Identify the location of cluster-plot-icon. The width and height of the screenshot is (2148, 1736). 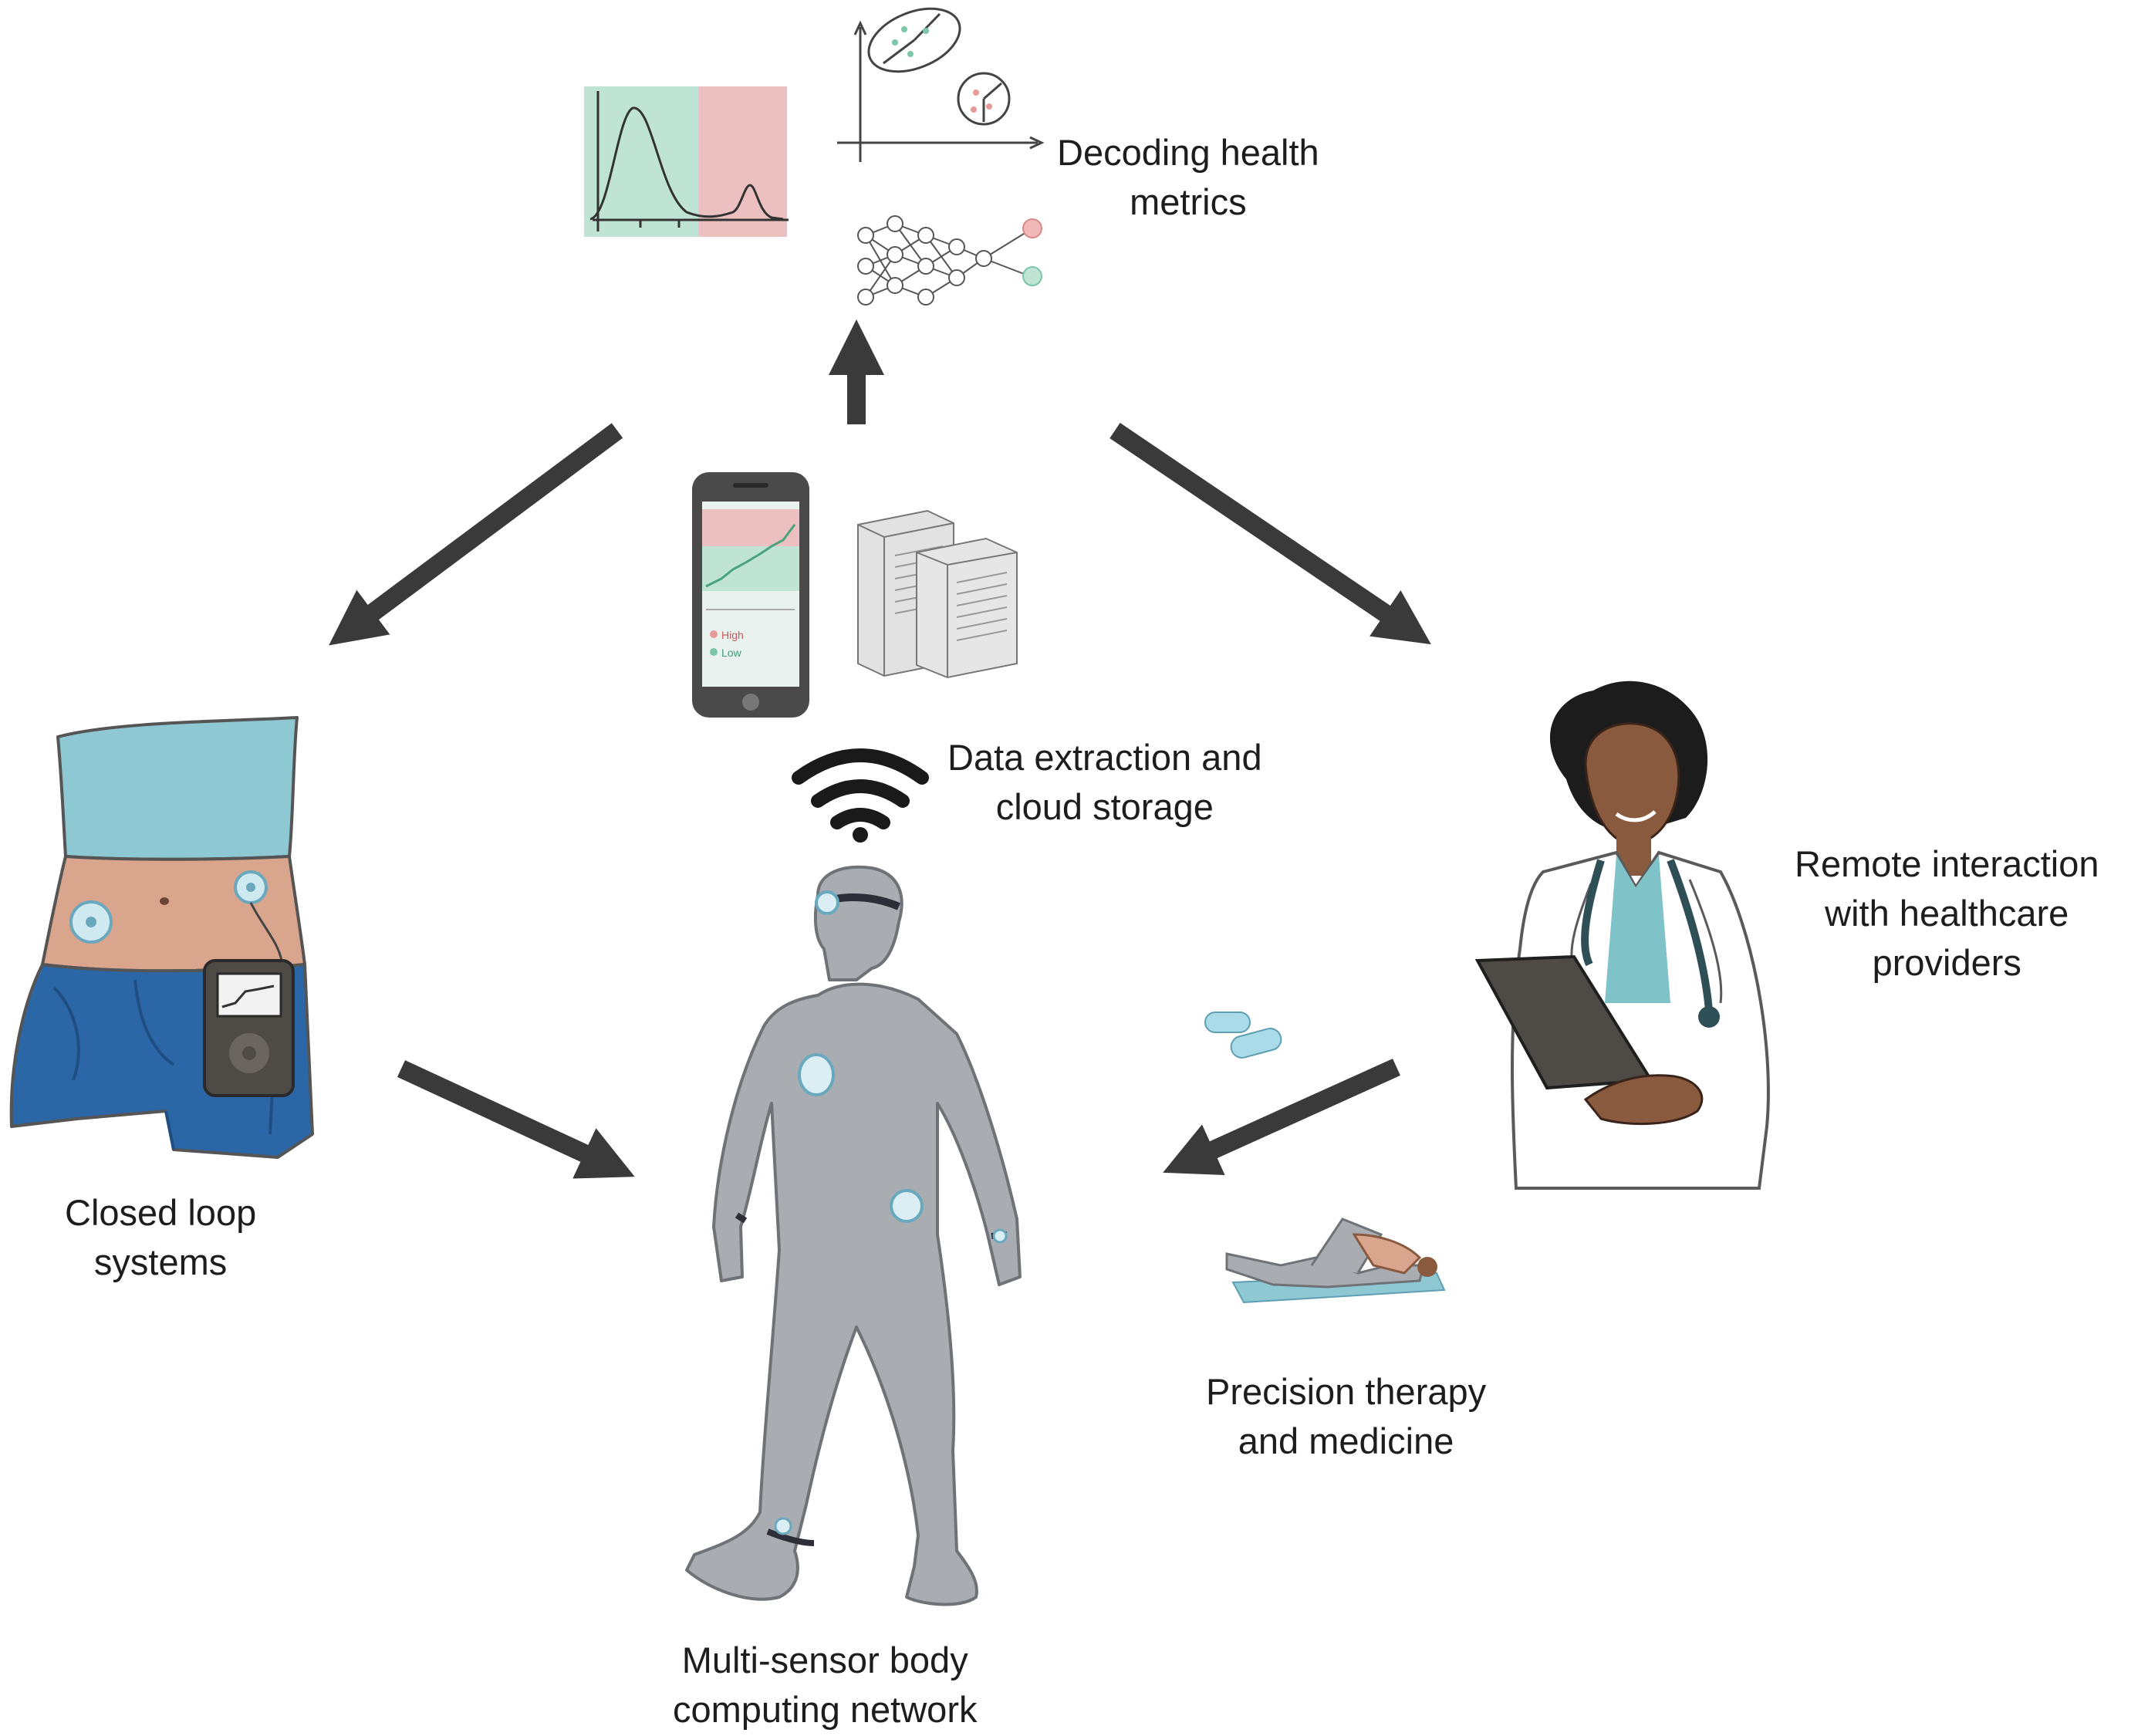
(941, 84).